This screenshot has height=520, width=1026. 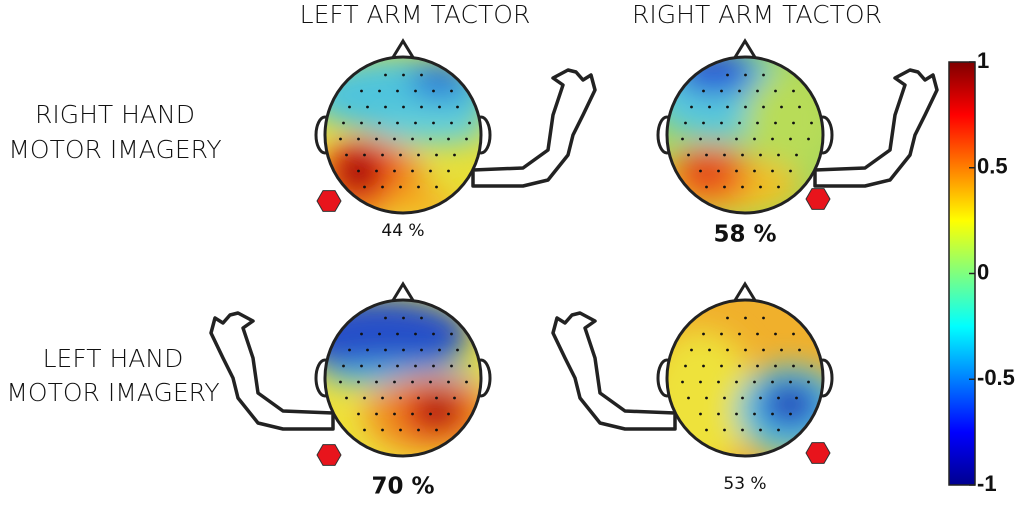 I want to click on colorbar-tick-label: 1, so click(x=983, y=60).